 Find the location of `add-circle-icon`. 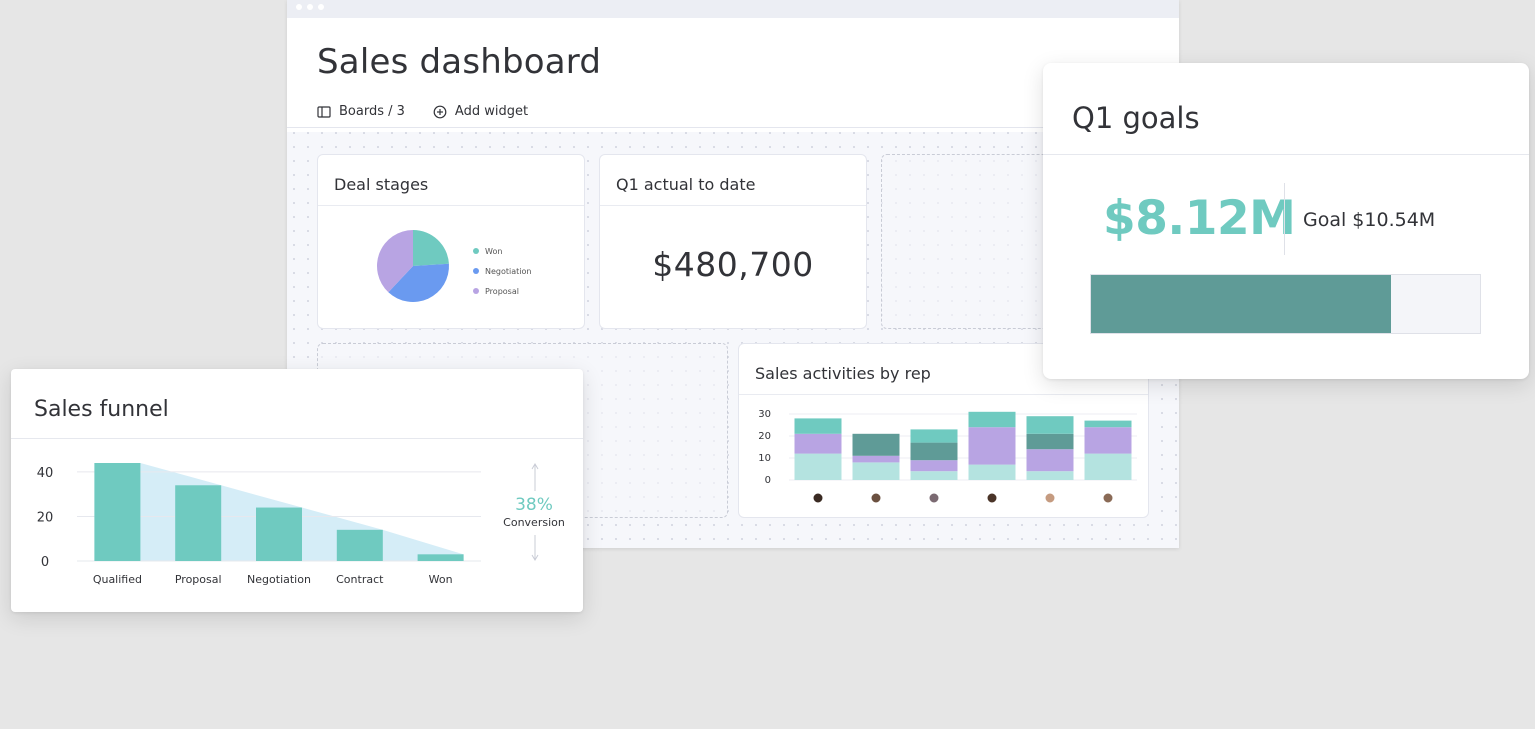

add-circle-icon is located at coordinates (440, 111).